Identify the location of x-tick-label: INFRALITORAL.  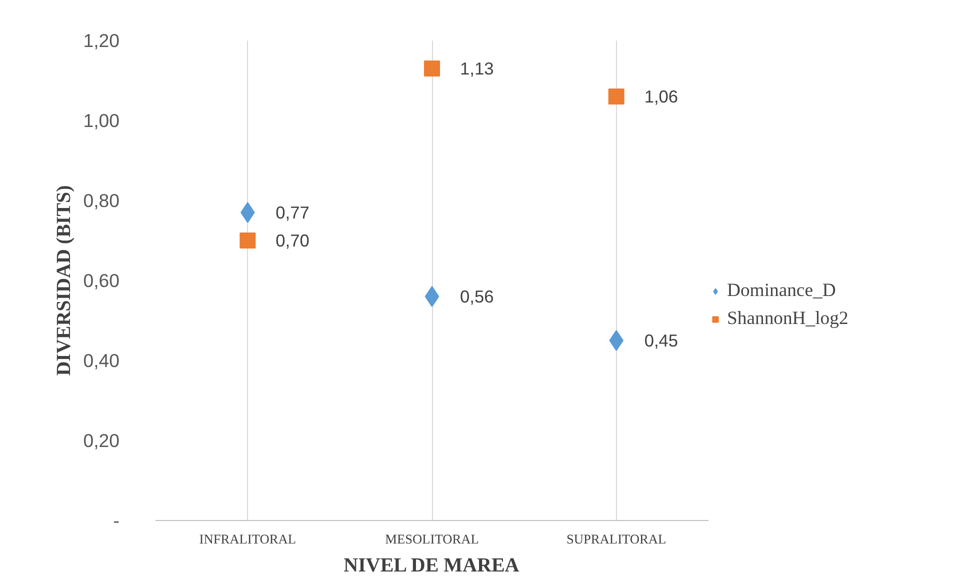
(247, 539).